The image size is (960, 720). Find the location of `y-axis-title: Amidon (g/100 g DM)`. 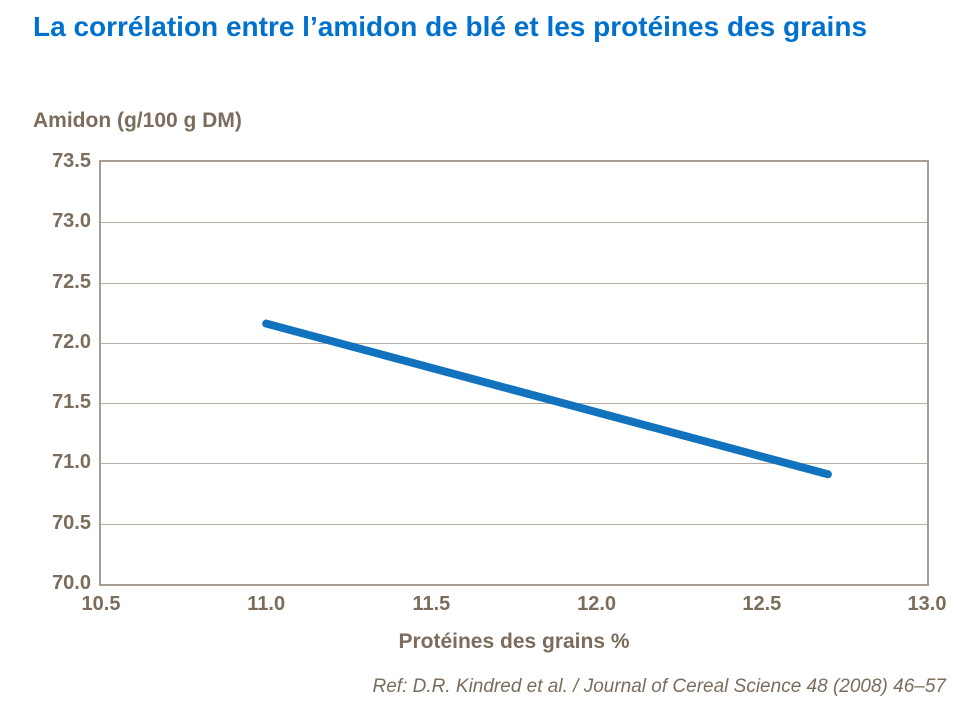

y-axis-title: Amidon (g/100 g DM) is located at coordinates (137, 120).